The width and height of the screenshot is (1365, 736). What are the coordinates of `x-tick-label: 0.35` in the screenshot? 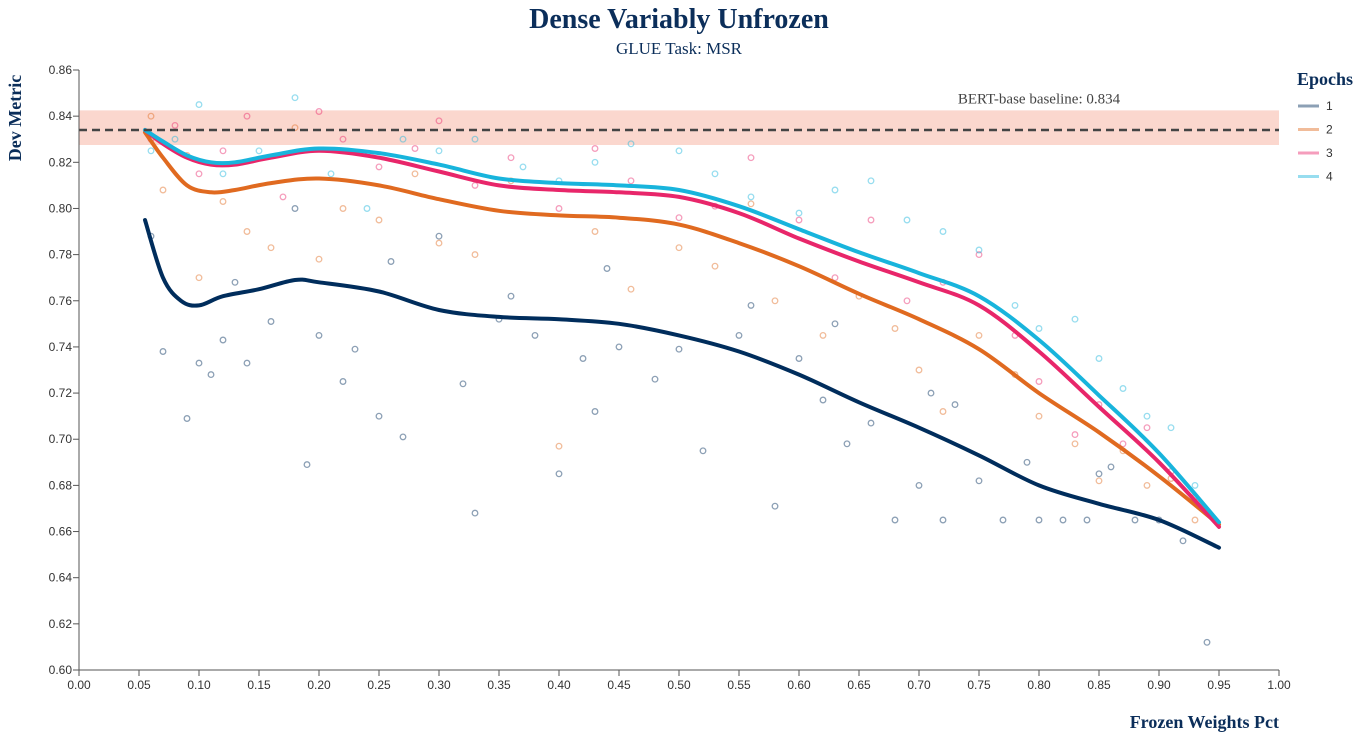 It's located at (499, 685).